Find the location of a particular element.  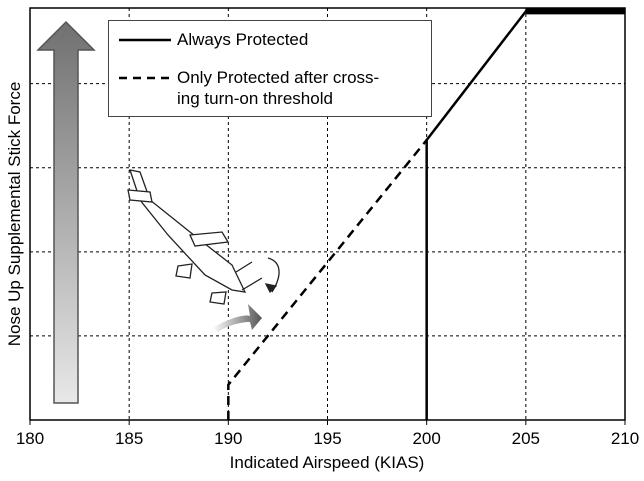

legend-item: Always Protected is located at coordinates (213, 39).